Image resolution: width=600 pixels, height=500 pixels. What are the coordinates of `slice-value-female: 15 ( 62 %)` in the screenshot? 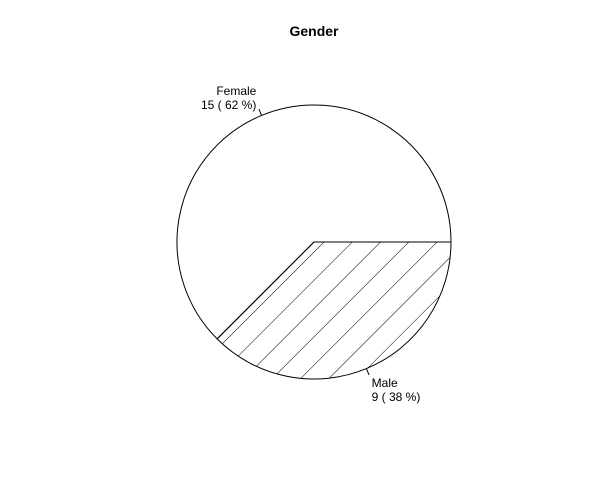 It's located at (228, 105).